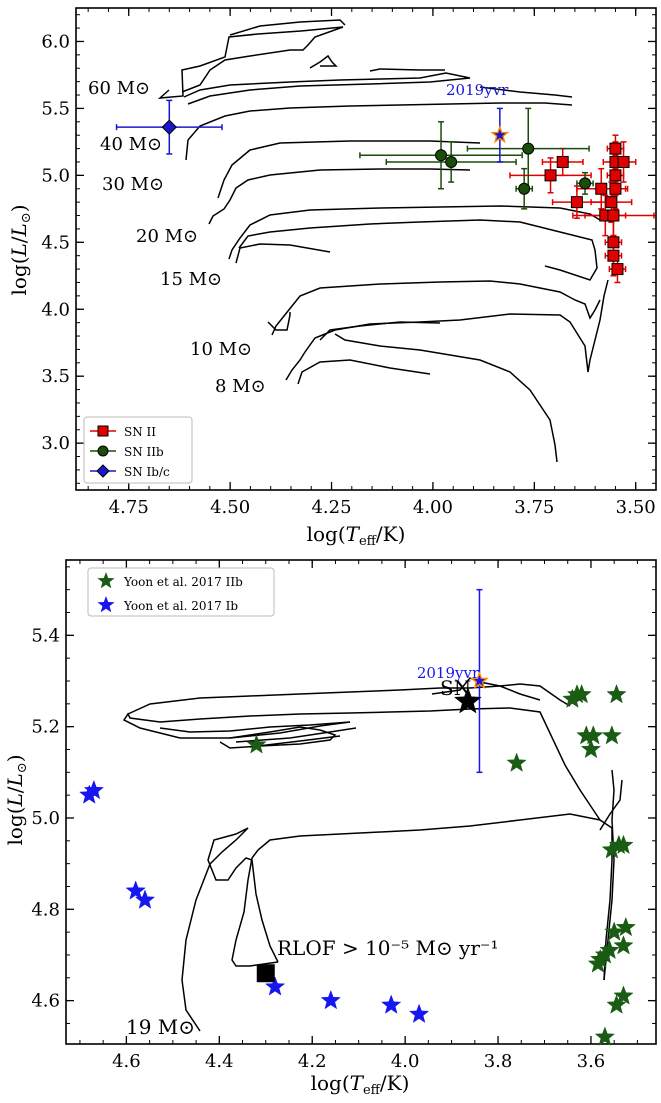 The image size is (661, 1103). I want to click on legend-marker-sn-ii, so click(103, 431).